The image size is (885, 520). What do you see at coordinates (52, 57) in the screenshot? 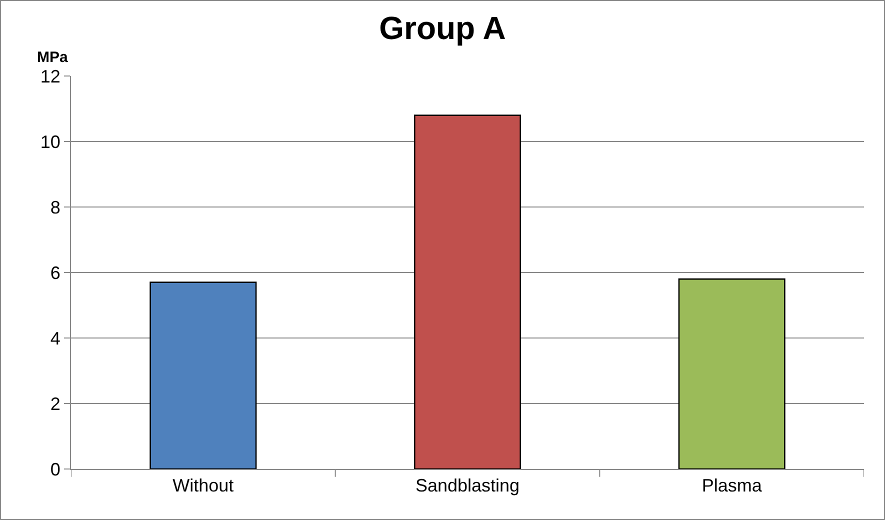
I see `y-axis-title: MPa` at bounding box center [52, 57].